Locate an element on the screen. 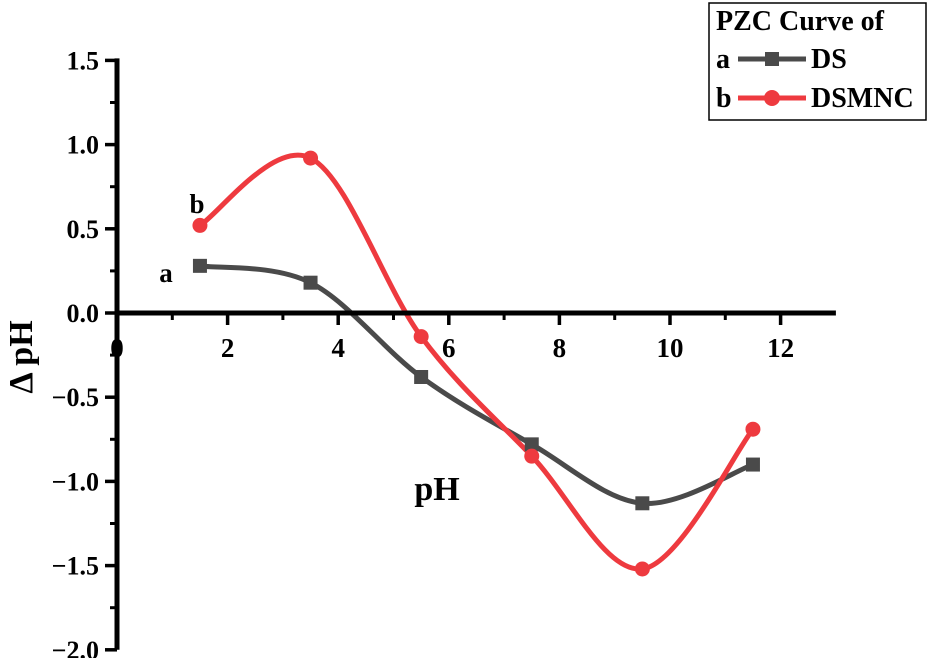 This screenshot has height=658, width=929. curve-tag-b: b is located at coordinates (196, 204).